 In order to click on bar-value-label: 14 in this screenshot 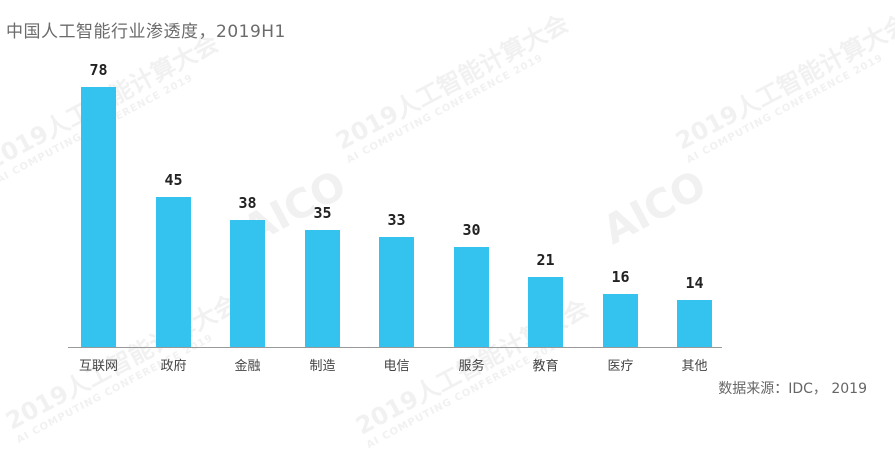, I will do `click(694, 283)`.